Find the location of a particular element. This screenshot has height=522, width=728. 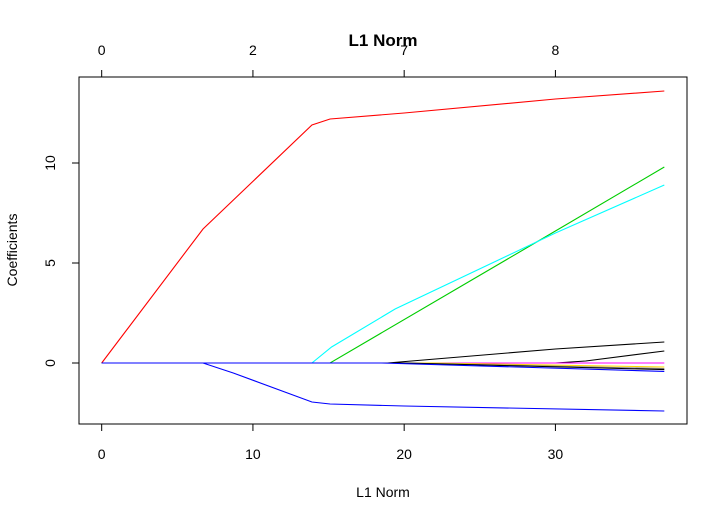

chart-title: L1 Norm is located at coordinates (383, 40).